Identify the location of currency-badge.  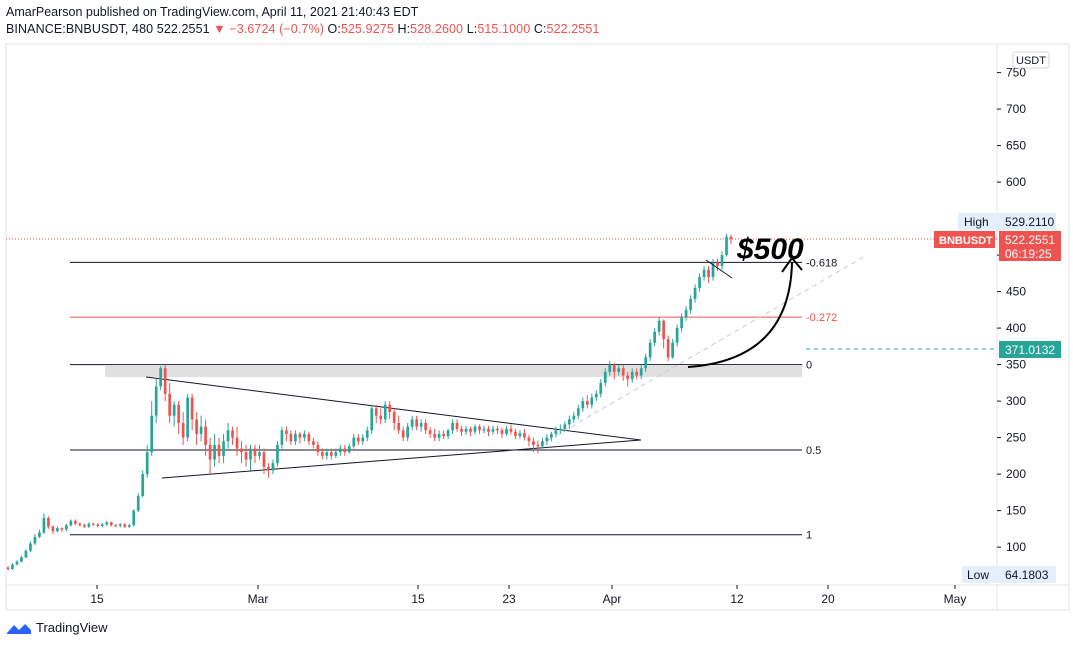
(1031, 60).